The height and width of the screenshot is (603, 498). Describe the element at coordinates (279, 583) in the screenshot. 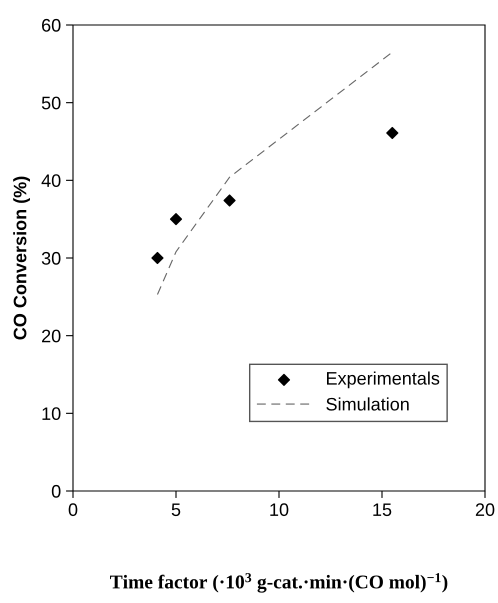

I see `x-axis-title: Time factor (·10$^{3}$ g-cat.·min·(CO mol)$^{−1}$)` at that location.